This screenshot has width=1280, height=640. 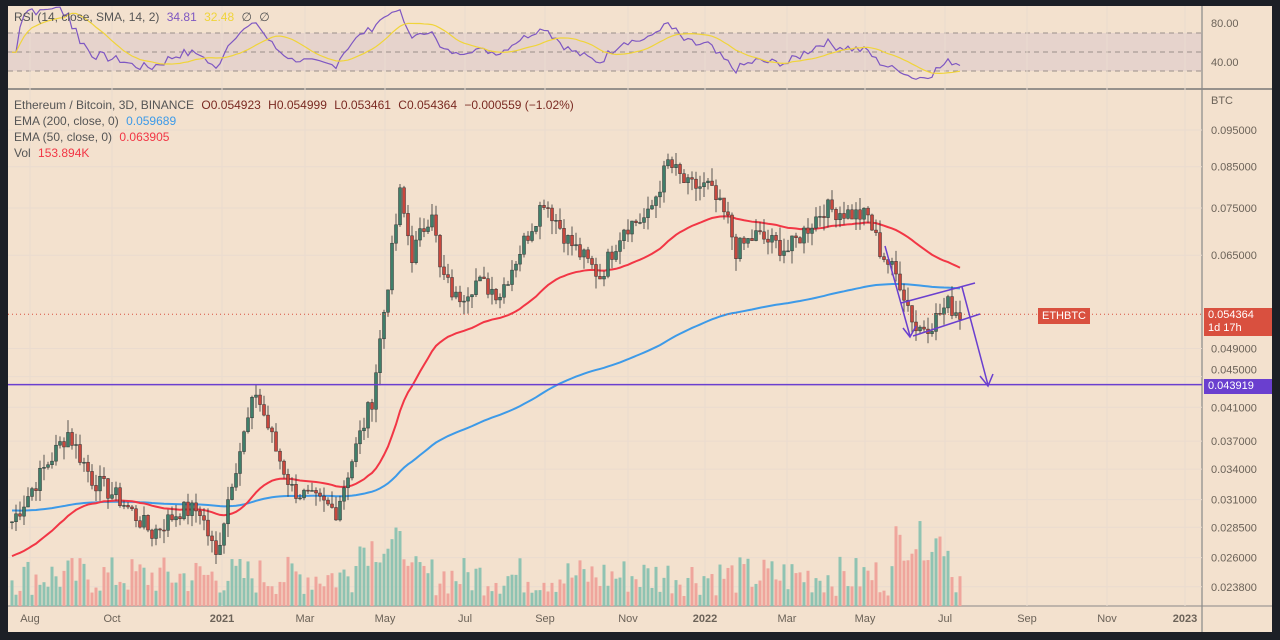 What do you see at coordinates (104, 105) in the screenshot?
I see `symbol-title: Ethereum / Bitcoin, 3D, BINANCE` at bounding box center [104, 105].